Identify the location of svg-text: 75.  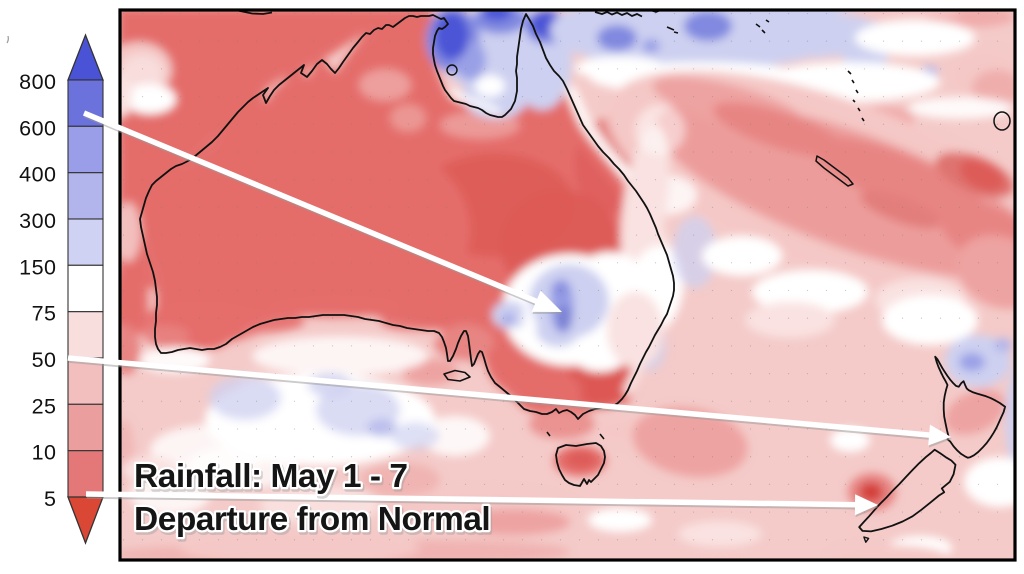
(44, 314).